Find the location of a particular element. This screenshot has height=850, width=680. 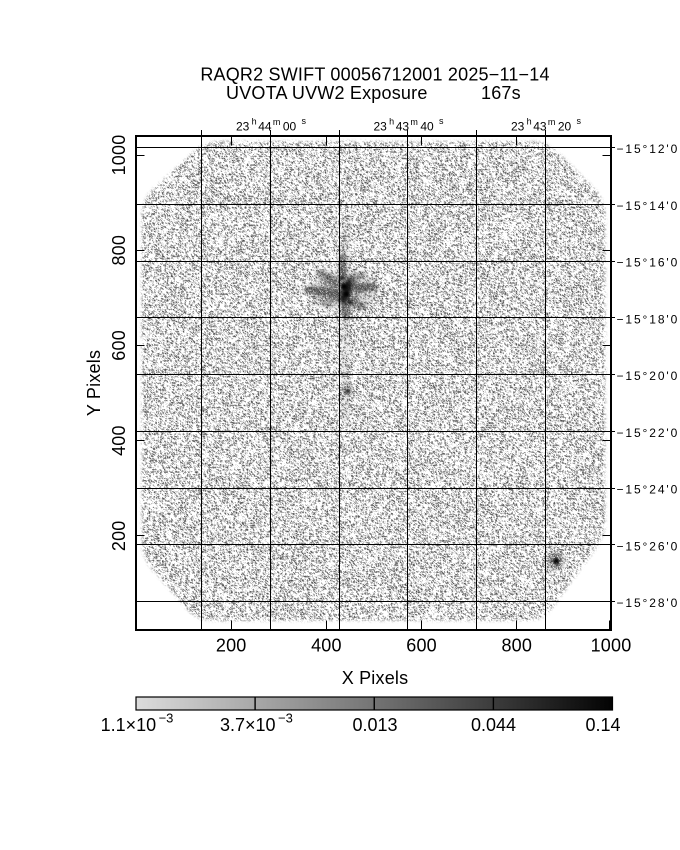

svg-text: −15°16'0 is located at coordinates (648, 263).